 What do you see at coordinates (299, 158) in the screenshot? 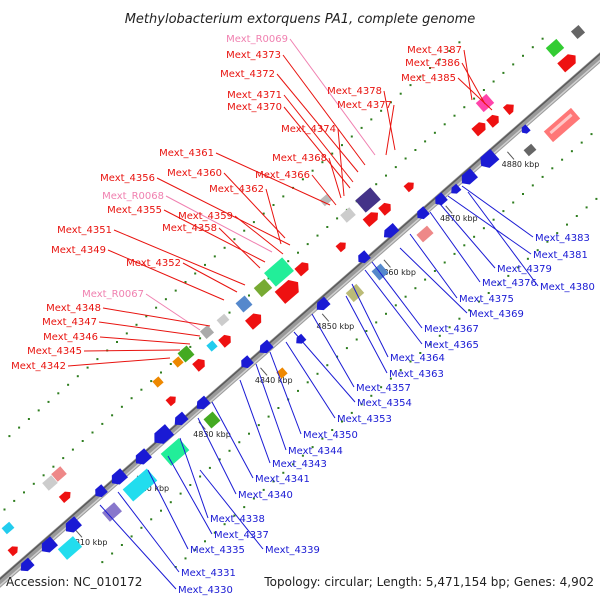
I see `gene-label-forward: Mext_4368` at bounding box center [299, 158].